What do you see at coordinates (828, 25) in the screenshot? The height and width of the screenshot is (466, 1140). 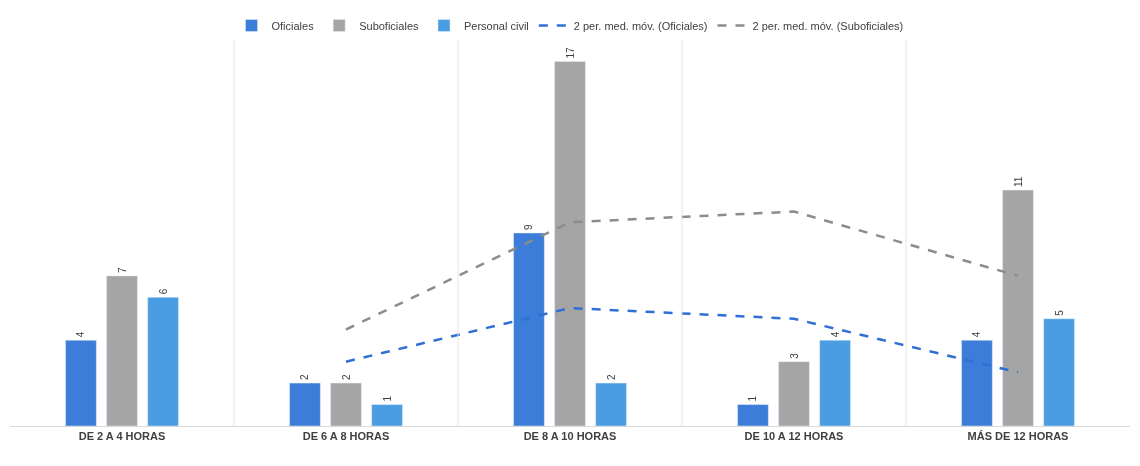 I see `legend-label: 2 per. med. móv. (Suboficiales)` at bounding box center [828, 25].